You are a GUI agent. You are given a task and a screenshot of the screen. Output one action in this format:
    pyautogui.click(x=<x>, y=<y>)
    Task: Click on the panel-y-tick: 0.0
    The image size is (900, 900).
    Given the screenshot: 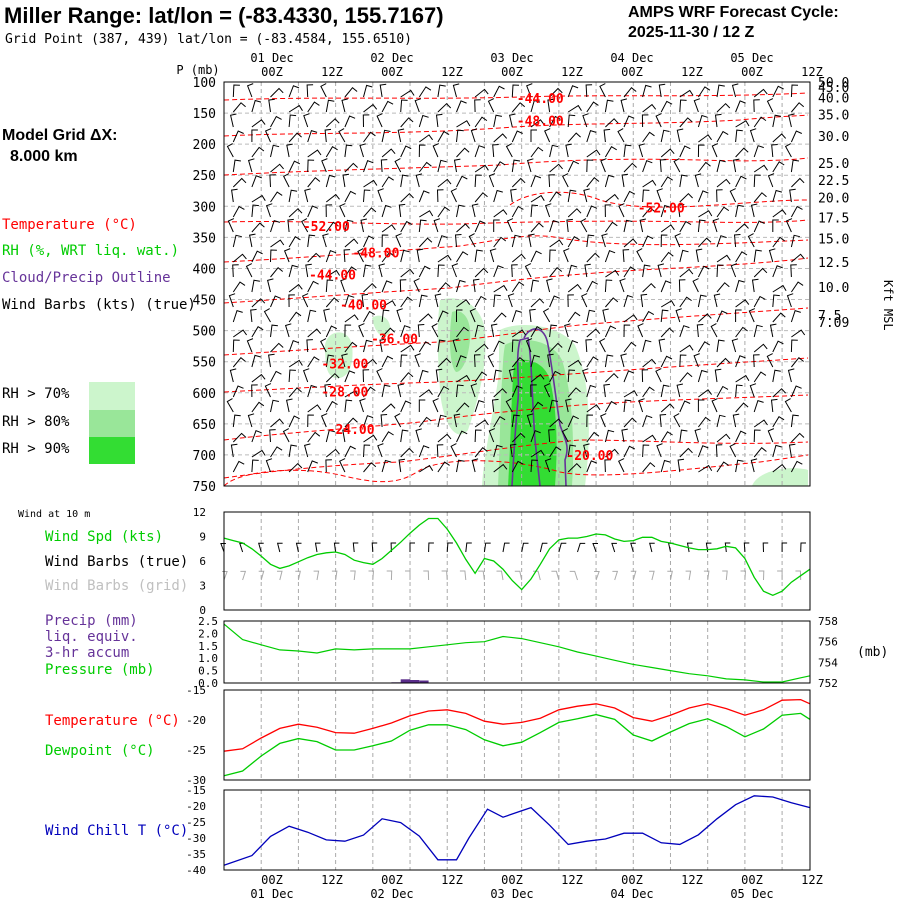 What is the action you would take?
    pyautogui.click(x=208, y=683)
    